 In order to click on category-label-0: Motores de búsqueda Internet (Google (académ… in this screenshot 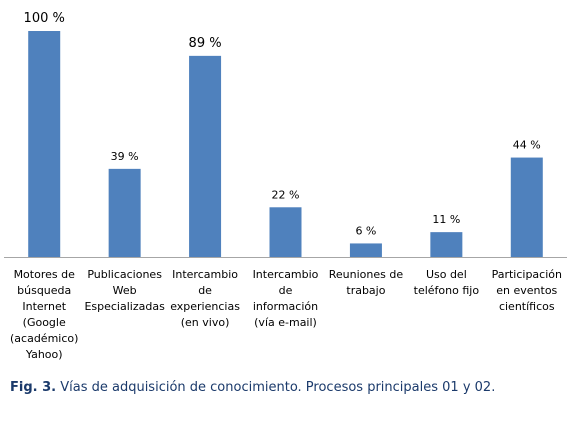, I will do `click(44, 314)`.